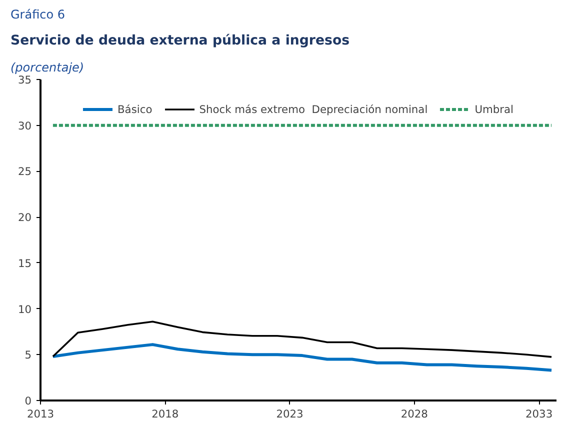 The width and height of the screenshot is (574, 424). I want to click on y-tick-label: 0, so click(28, 401).